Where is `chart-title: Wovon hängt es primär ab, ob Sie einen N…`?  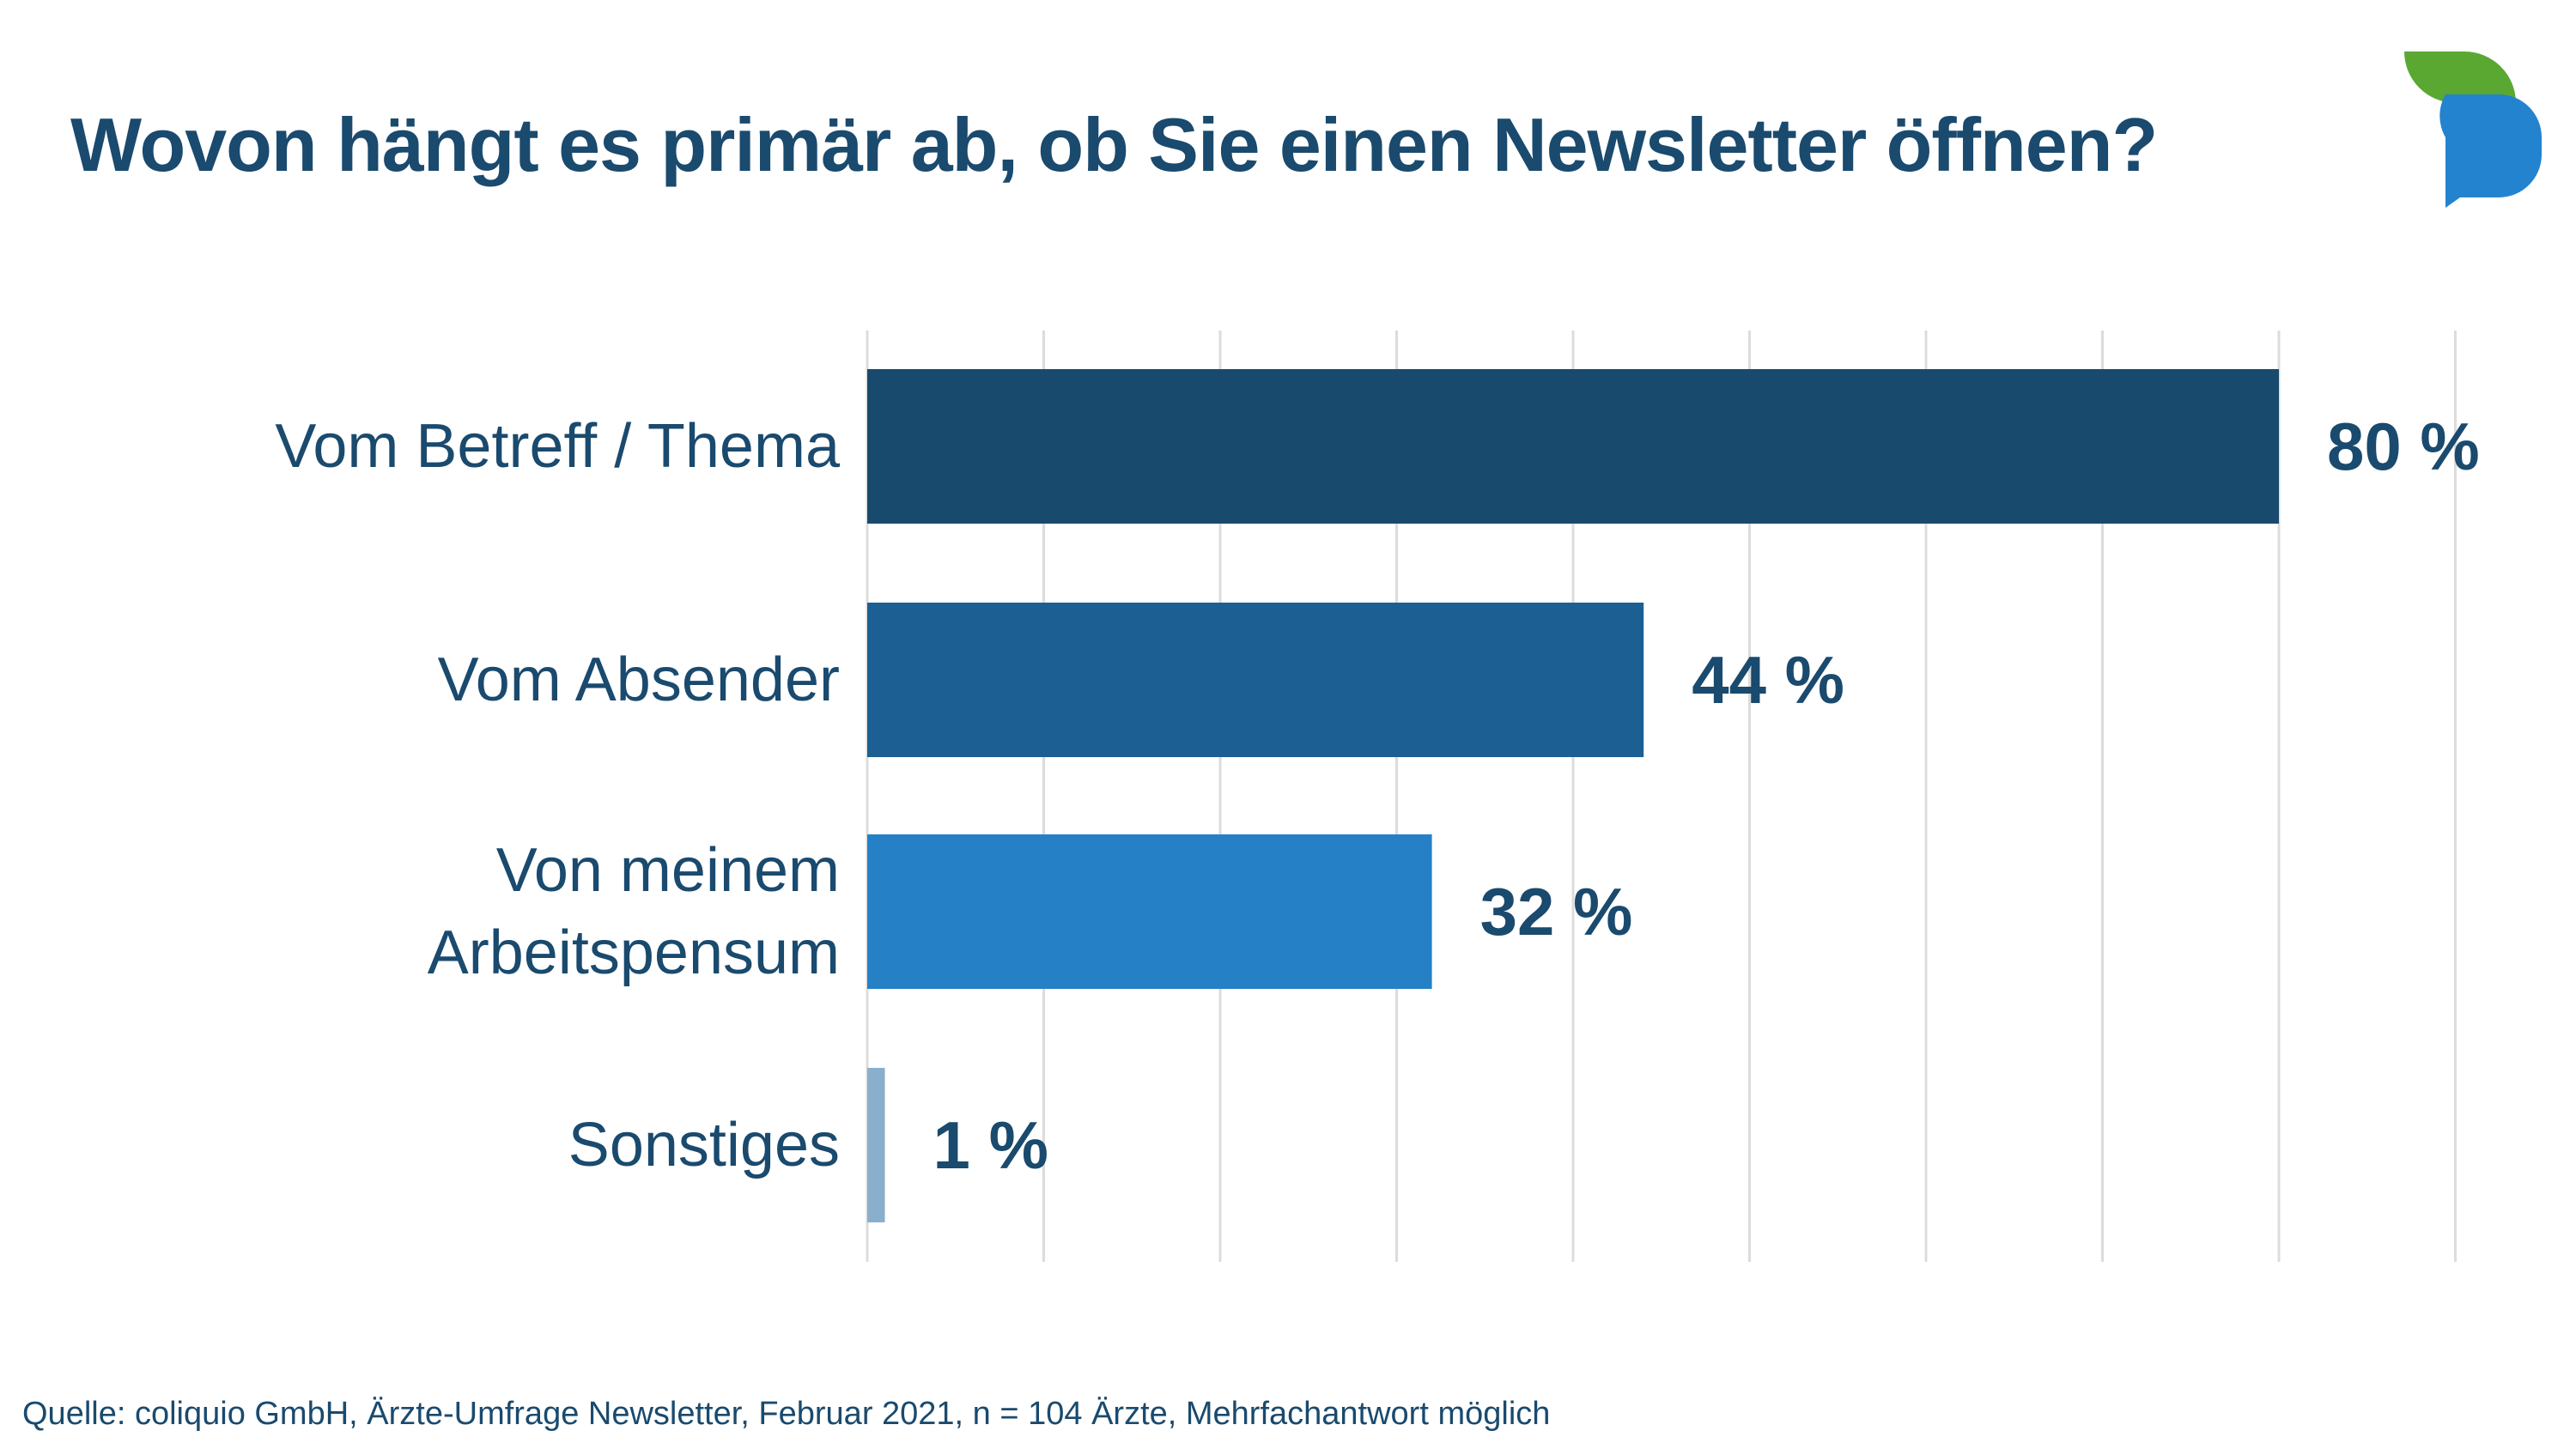 chart-title: Wovon hängt es primär ab, ob Sie einen N… is located at coordinates (1114, 144).